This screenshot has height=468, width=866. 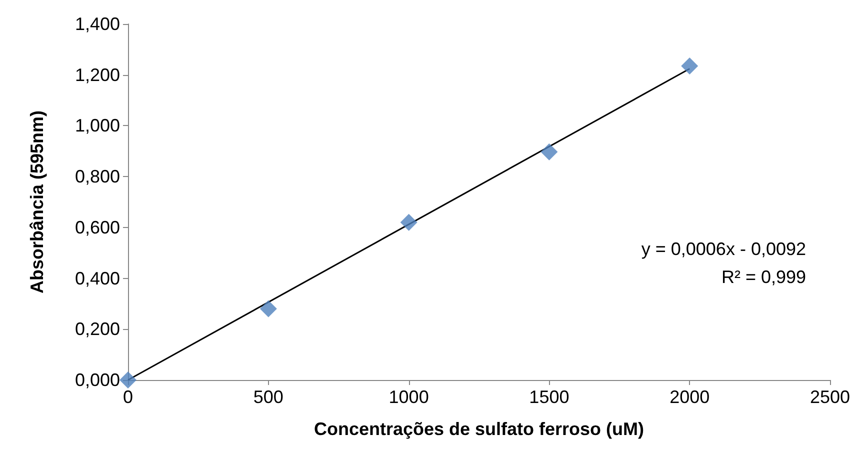 I want to click on x-tick-label: 1000, so click(x=408, y=397).